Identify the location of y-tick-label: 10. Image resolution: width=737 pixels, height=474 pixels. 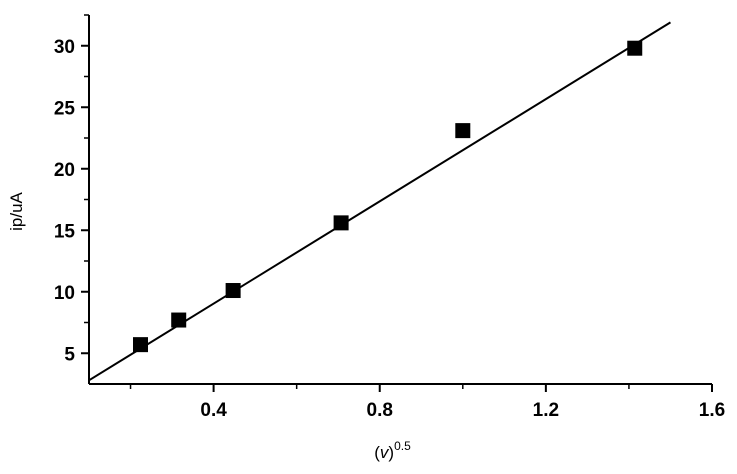
(64, 293).